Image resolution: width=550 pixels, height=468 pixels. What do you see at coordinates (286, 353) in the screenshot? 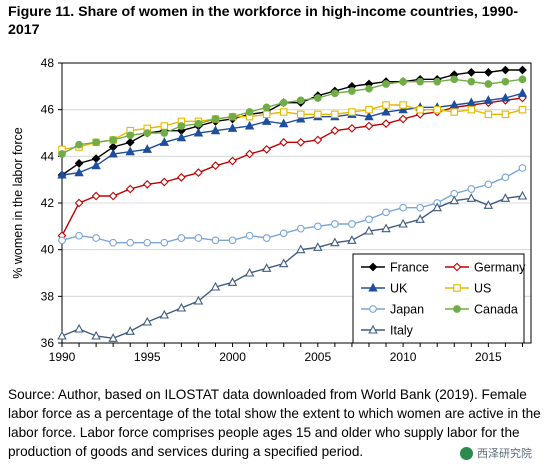
I see `x-axis-ticks: 1990 1995 2000 2005 2010 2015` at bounding box center [286, 353].